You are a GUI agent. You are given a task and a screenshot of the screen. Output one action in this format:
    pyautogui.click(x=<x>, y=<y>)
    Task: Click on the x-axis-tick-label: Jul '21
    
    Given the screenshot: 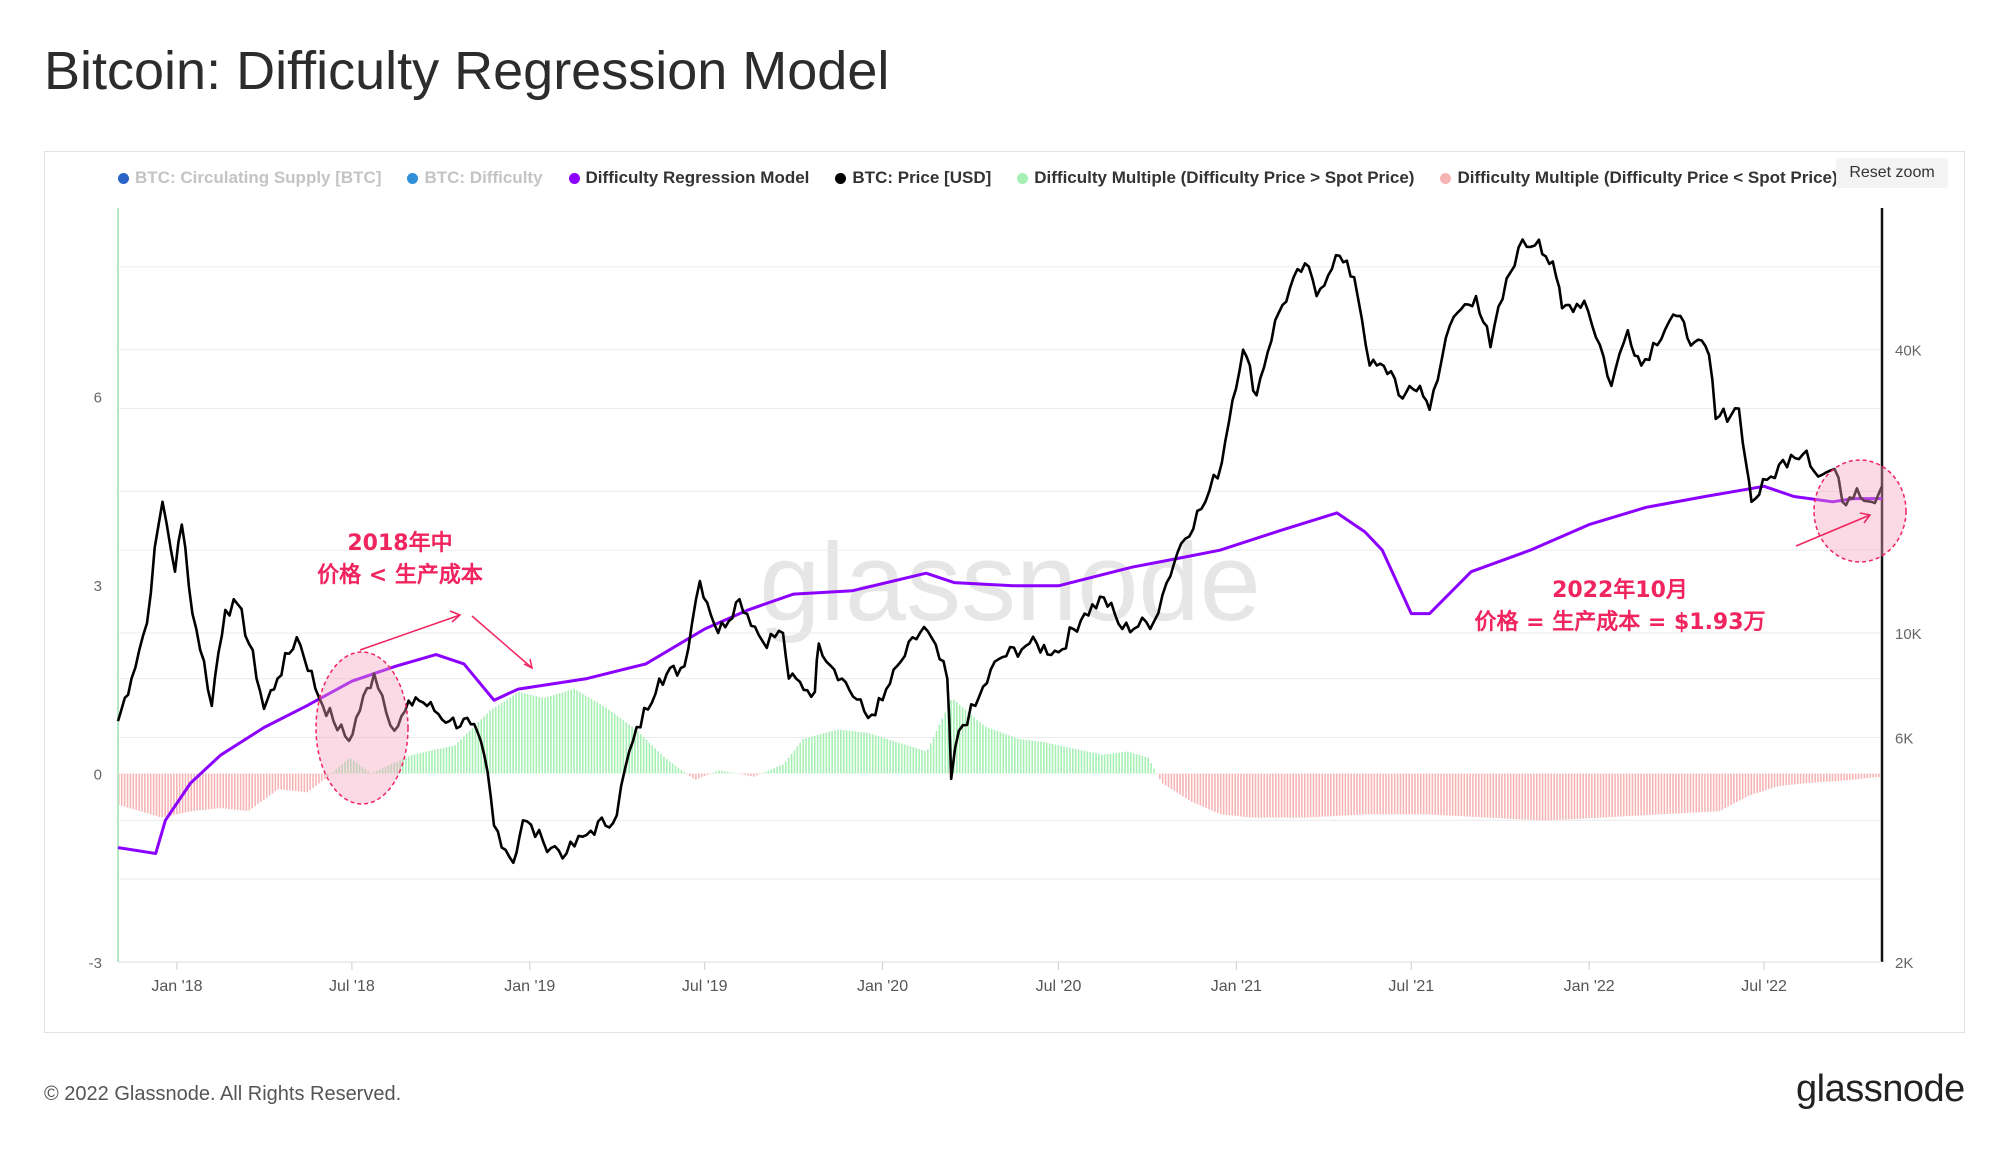 What is the action you would take?
    pyautogui.click(x=1411, y=986)
    